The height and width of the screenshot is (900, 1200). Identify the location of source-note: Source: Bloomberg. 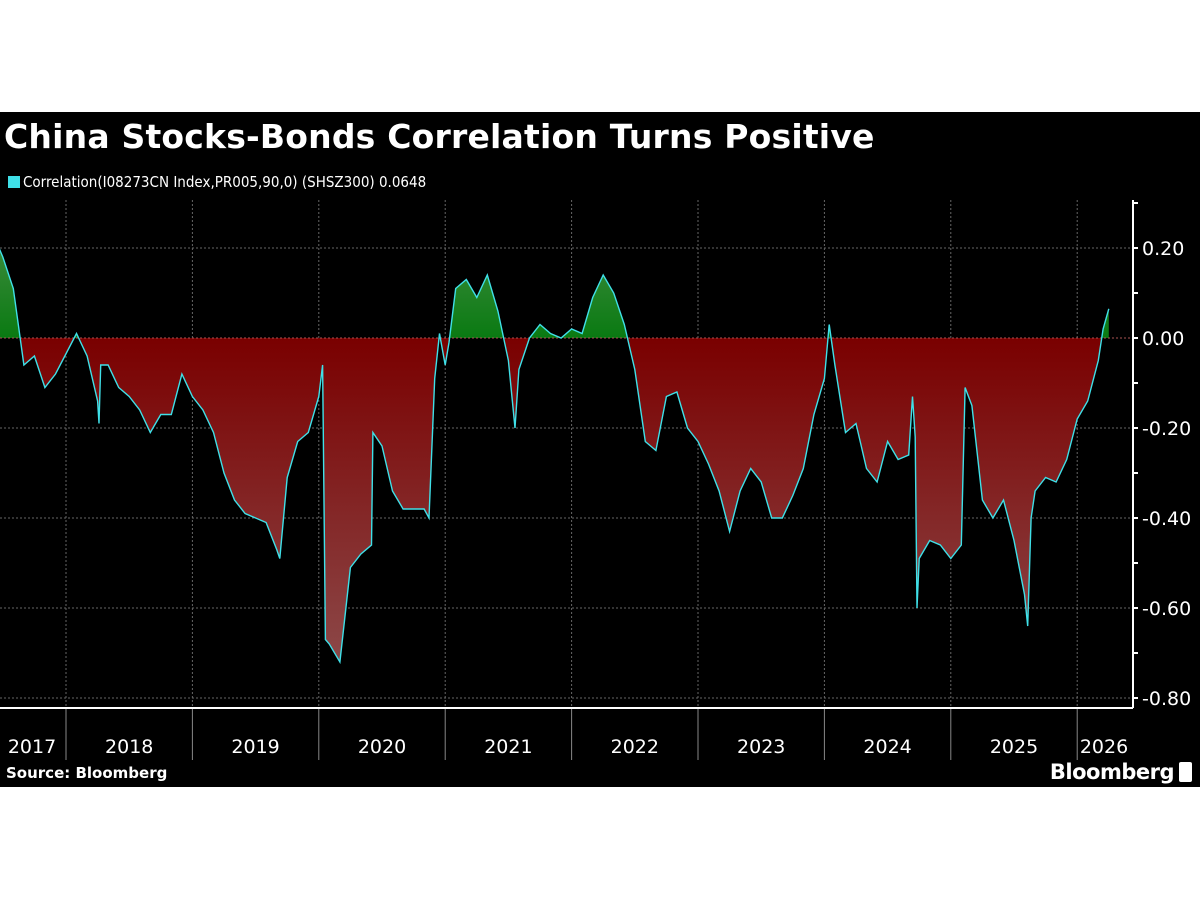
(87, 773).